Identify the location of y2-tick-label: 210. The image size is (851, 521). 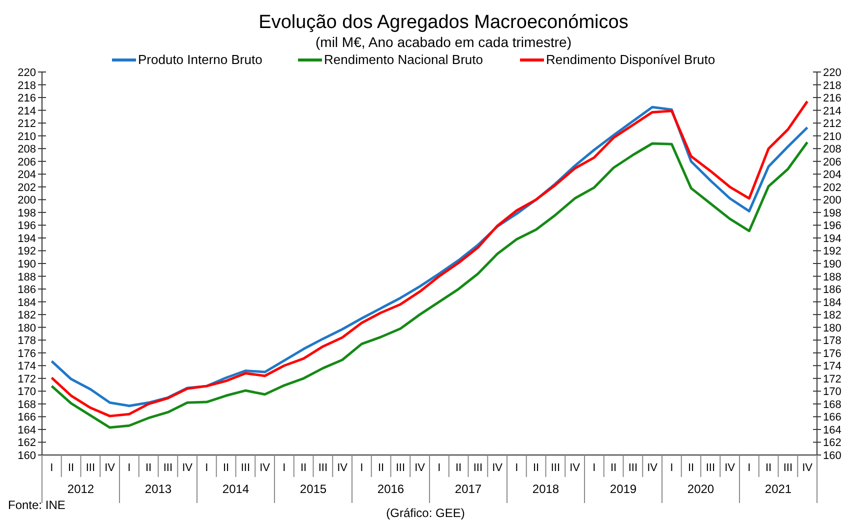
(832, 136).